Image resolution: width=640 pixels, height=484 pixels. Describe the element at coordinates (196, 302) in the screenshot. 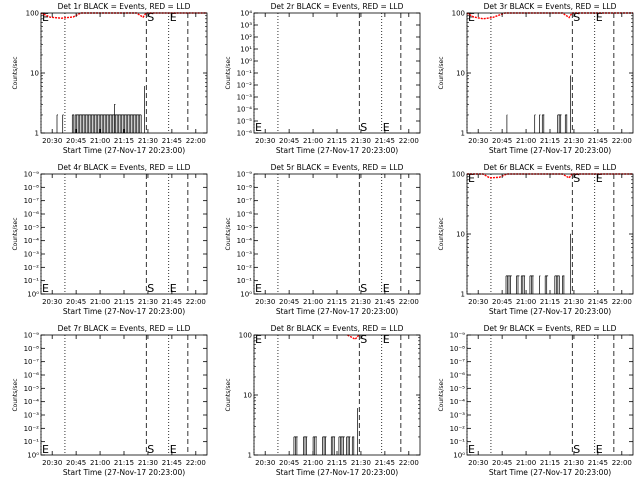

I see `panel-4-xtick-label: 22:00` at that location.